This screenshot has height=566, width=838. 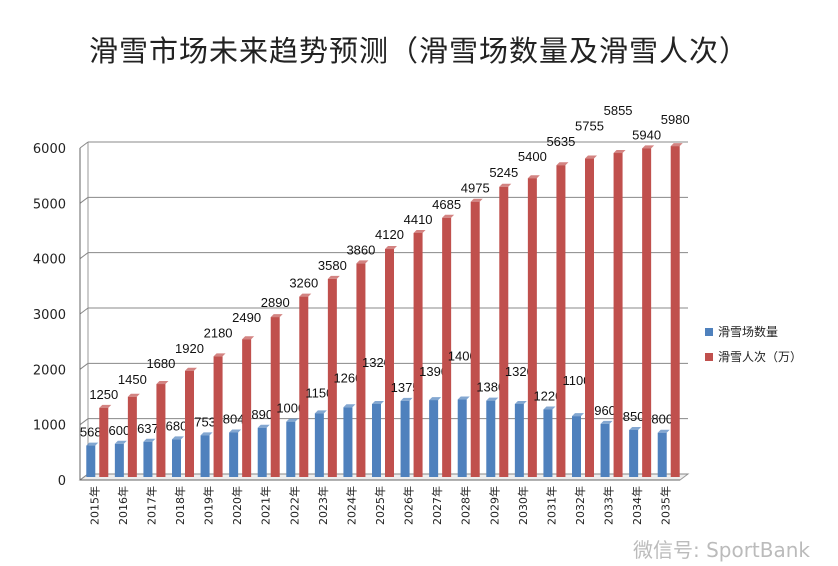 I want to click on data-label: 3260, so click(x=303, y=283).